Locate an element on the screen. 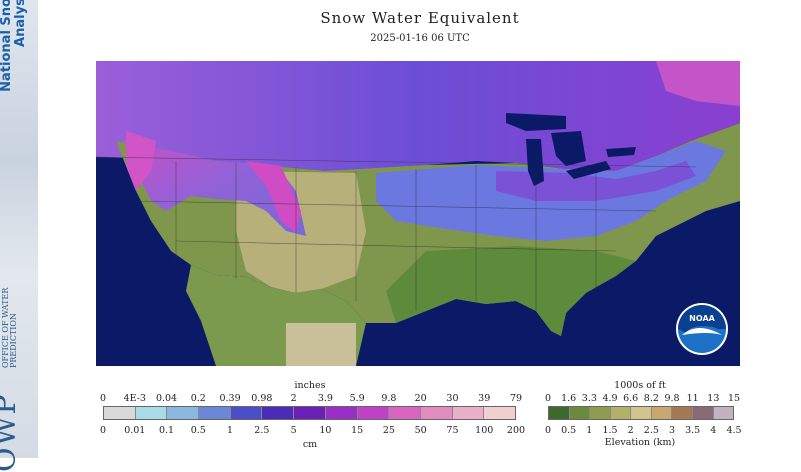 The width and height of the screenshot is (801, 472). swe-color-bar is located at coordinates (309, 413).